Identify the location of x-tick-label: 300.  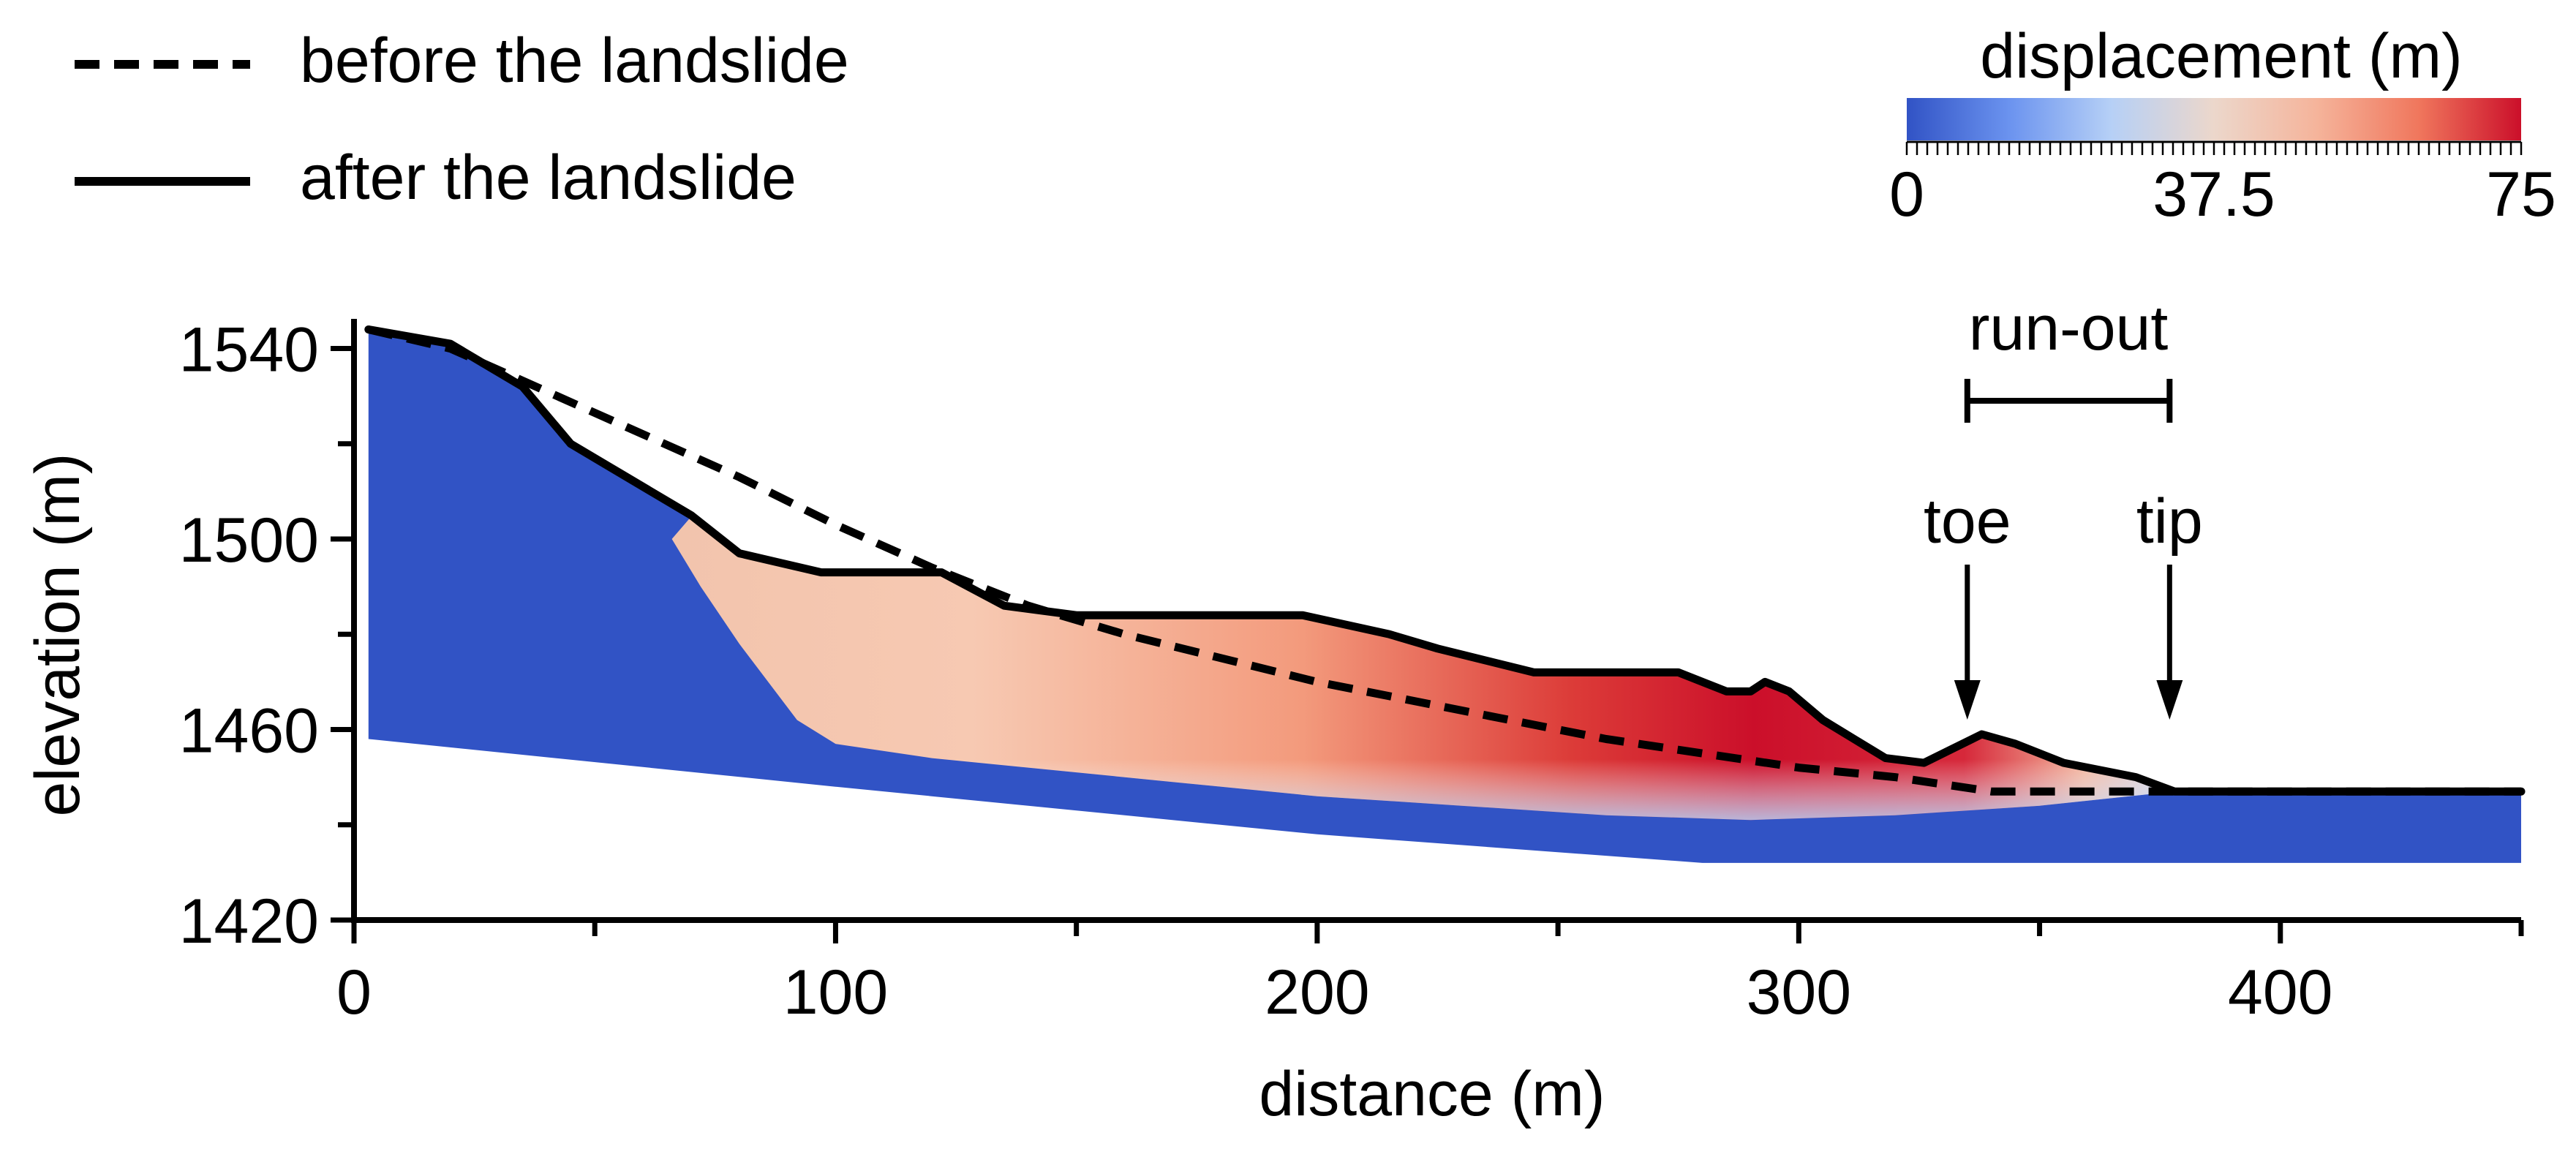
(1799, 992).